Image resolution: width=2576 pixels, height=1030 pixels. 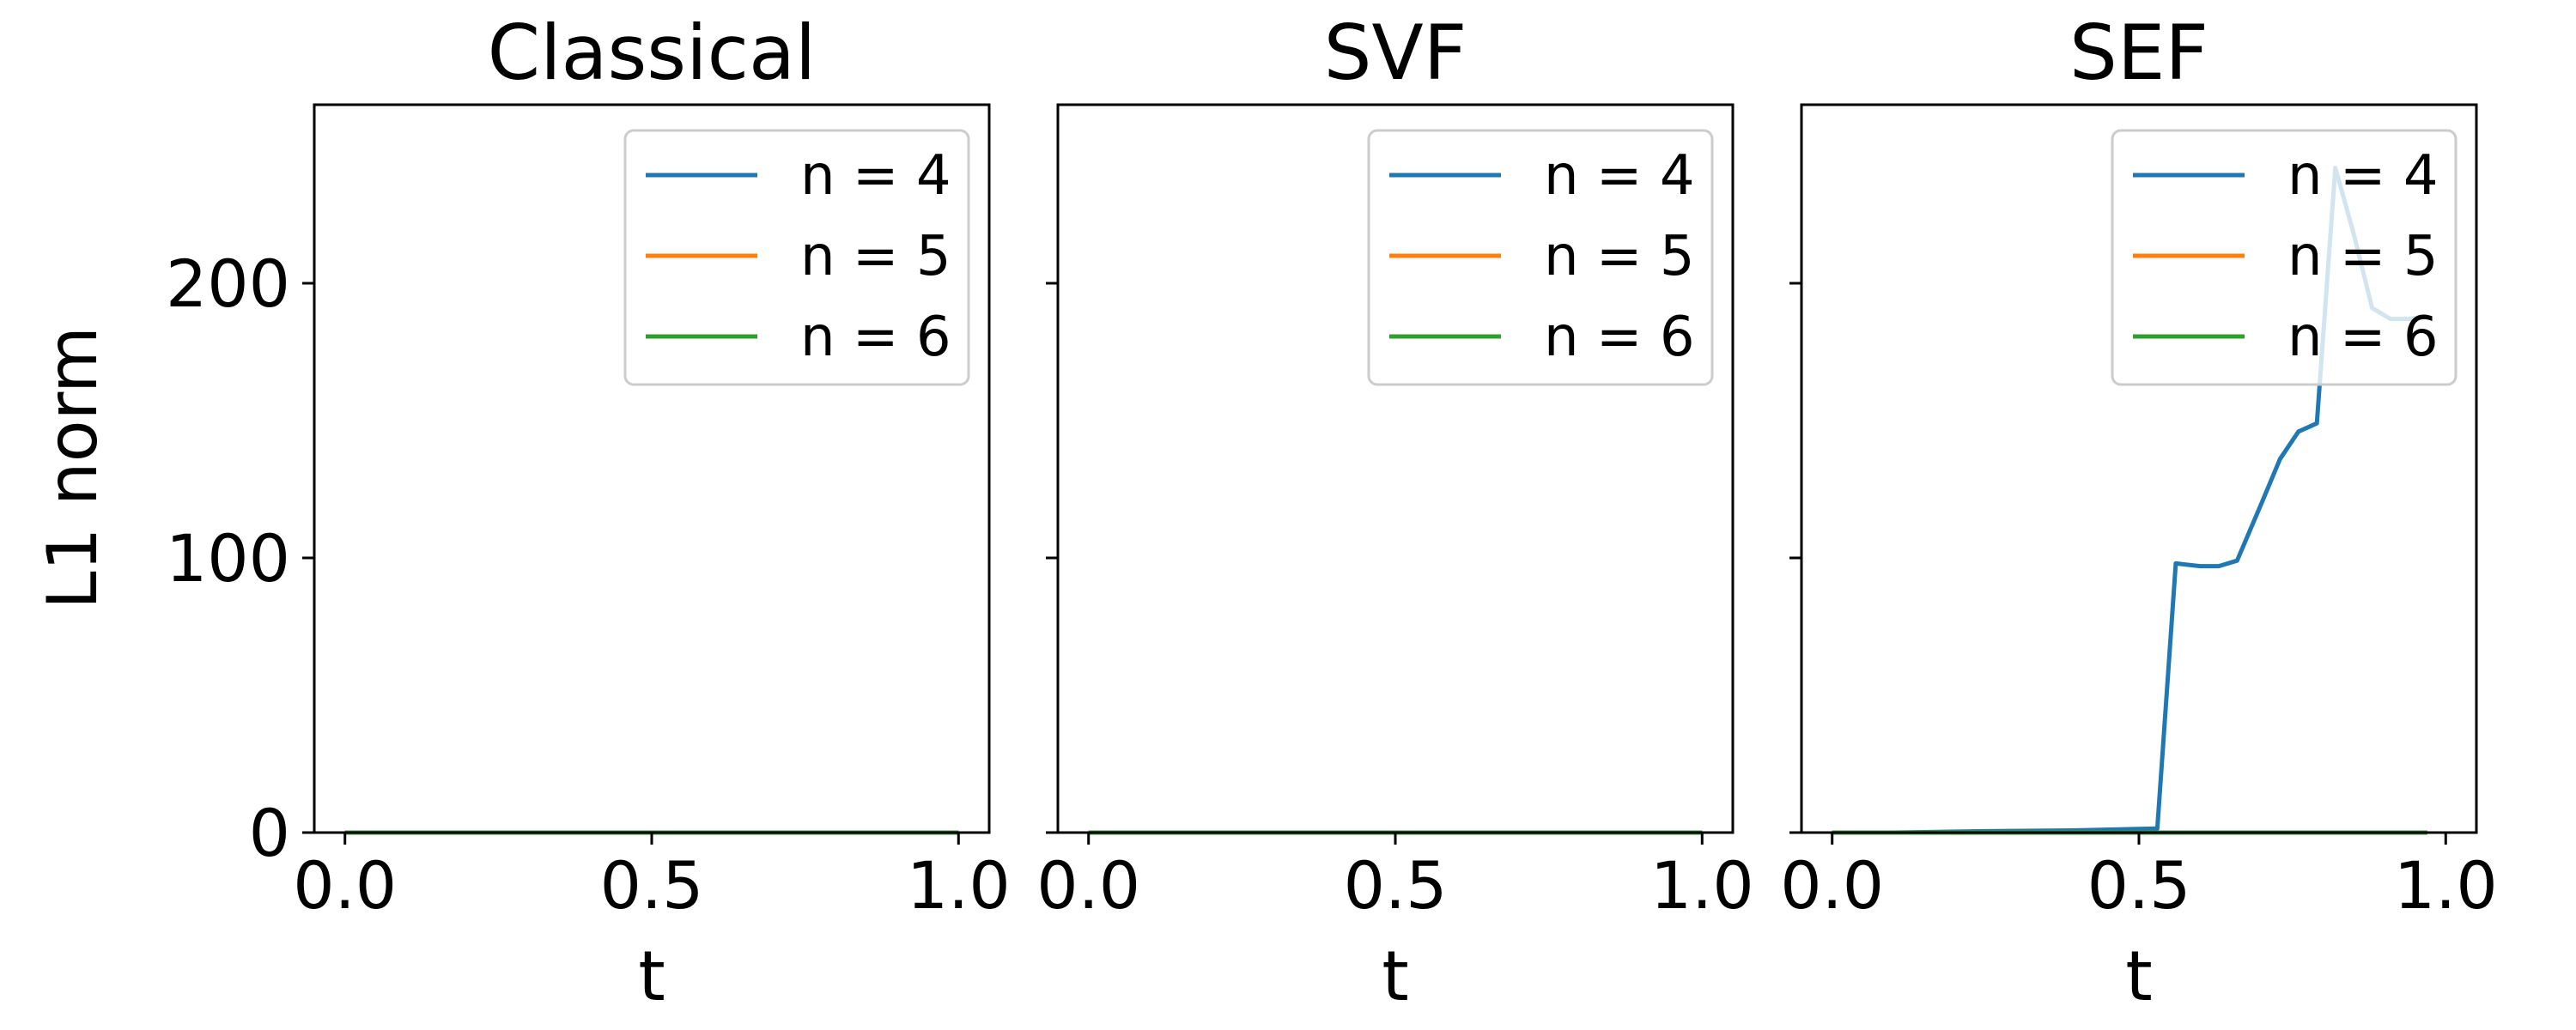 What do you see at coordinates (72, 467) in the screenshot?
I see `y-axis-label: L1 norm` at bounding box center [72, 467].